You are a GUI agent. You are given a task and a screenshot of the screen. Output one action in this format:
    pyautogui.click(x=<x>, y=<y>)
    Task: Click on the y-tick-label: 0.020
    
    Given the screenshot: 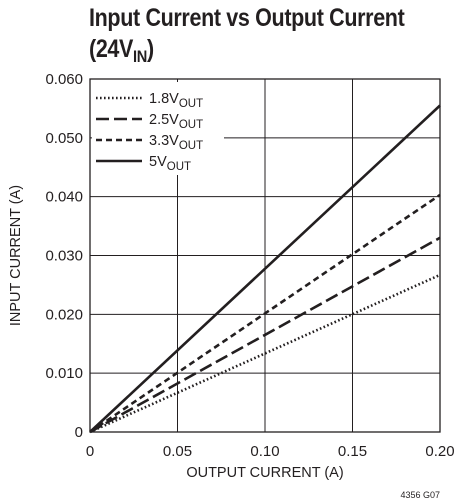 What is the action you would take?
    pyautogui.click(x=64, y=314)
    